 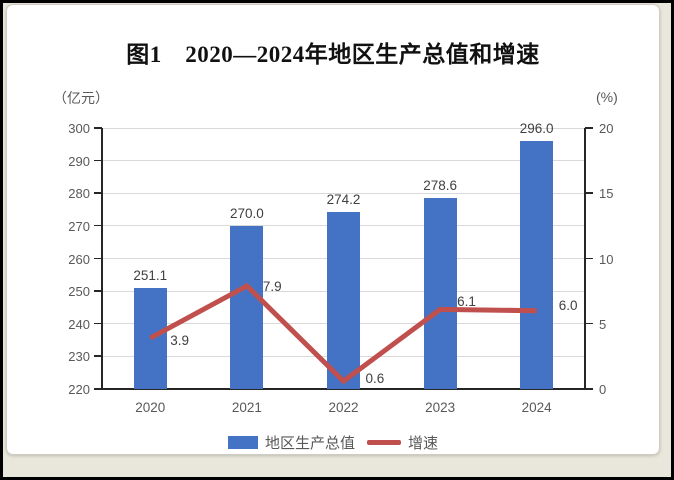 I want to click on bar-value-label: 251.1, so click(x=150, y=275).